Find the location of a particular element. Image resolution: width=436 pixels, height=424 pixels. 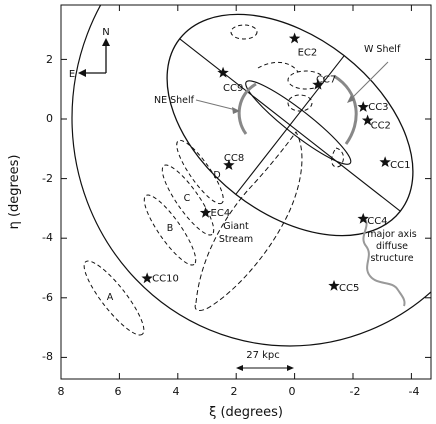

cluster-marker-cc8 is located at coordinates (229, 165).